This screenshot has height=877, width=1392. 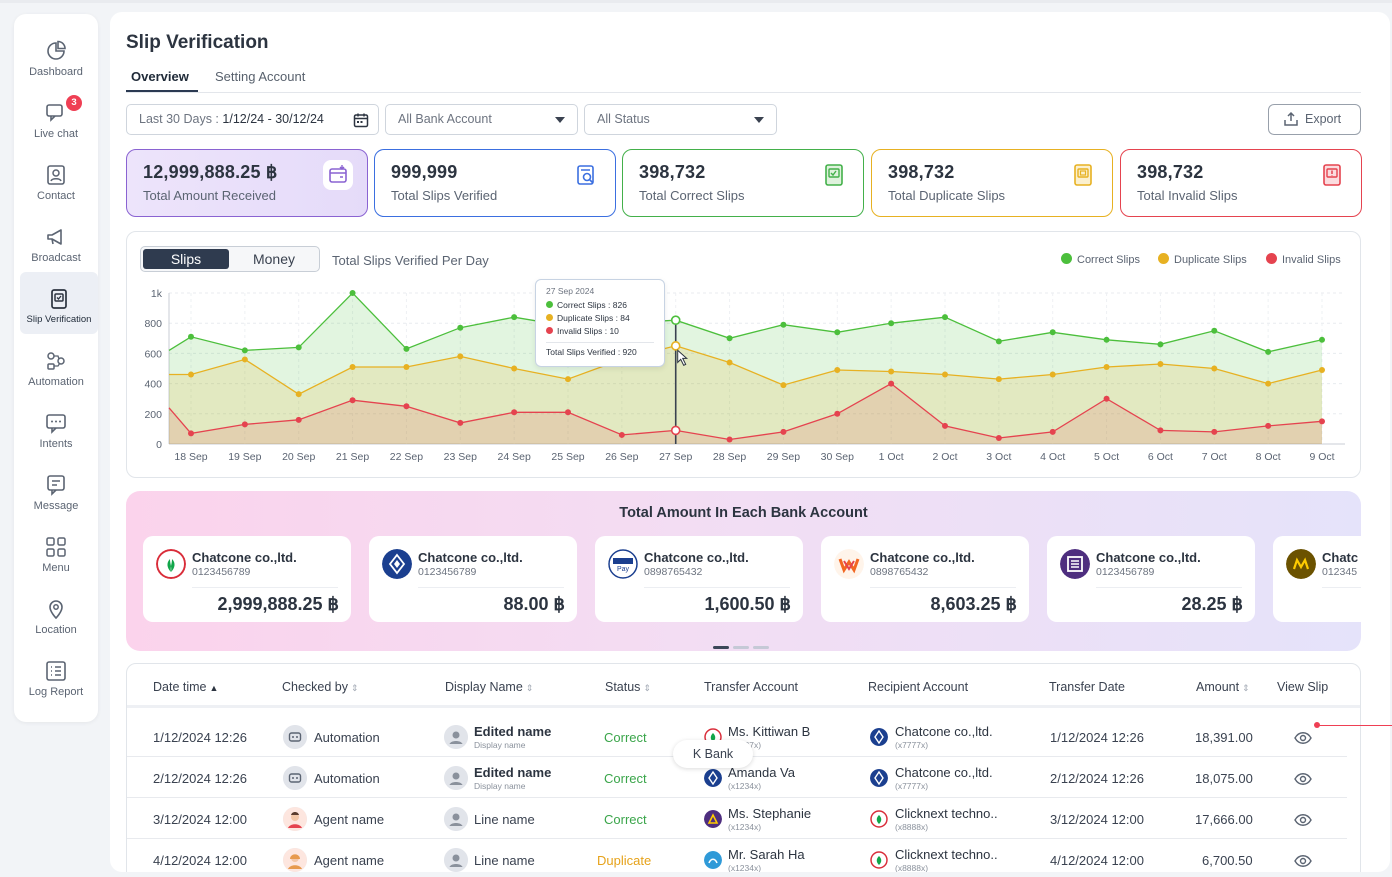 I want to click on agent-avatar-icon, so click(x=295, y=860).